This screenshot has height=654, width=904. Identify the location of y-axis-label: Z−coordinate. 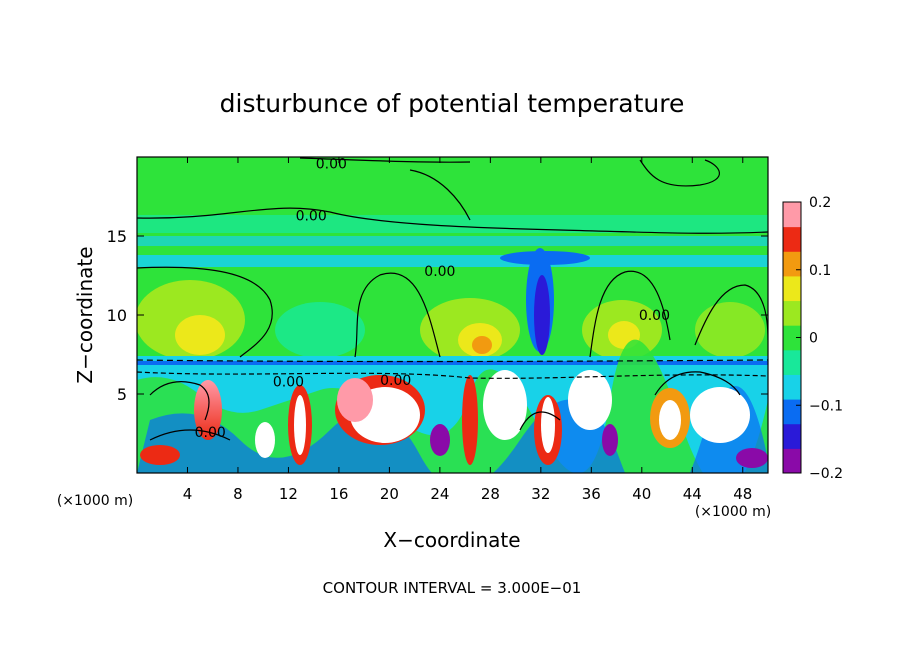
(85, 314).